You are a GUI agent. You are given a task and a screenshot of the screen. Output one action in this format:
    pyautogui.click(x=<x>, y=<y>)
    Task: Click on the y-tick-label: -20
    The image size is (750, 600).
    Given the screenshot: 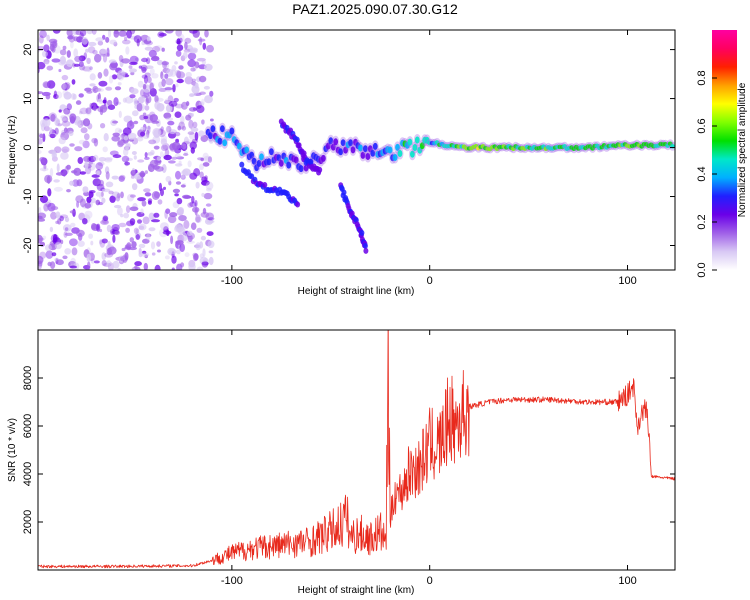 What is the action you would take?
    pyautogui.click(x=28, y=246)
    